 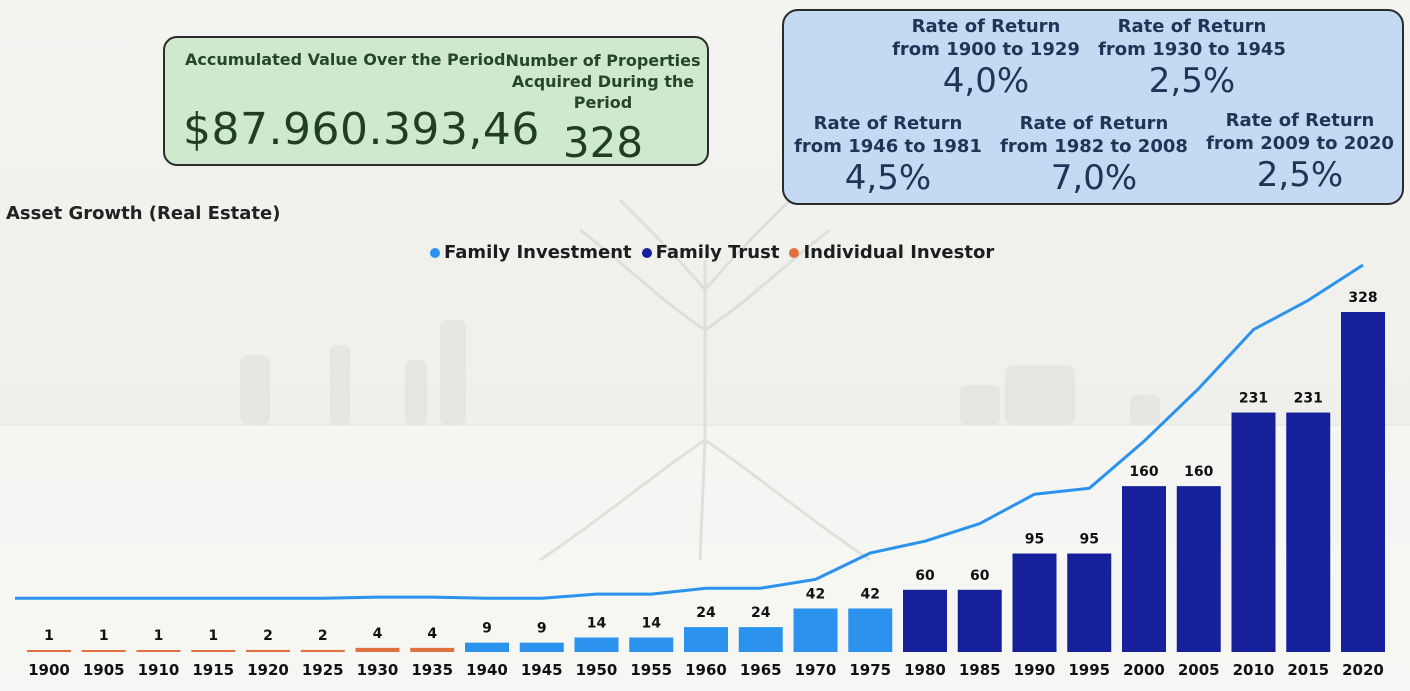 What do you see at coordinates (1192, 81) in the screenshot?
I see `rate-value: 2,5%` at bounding box center [1192, 81].